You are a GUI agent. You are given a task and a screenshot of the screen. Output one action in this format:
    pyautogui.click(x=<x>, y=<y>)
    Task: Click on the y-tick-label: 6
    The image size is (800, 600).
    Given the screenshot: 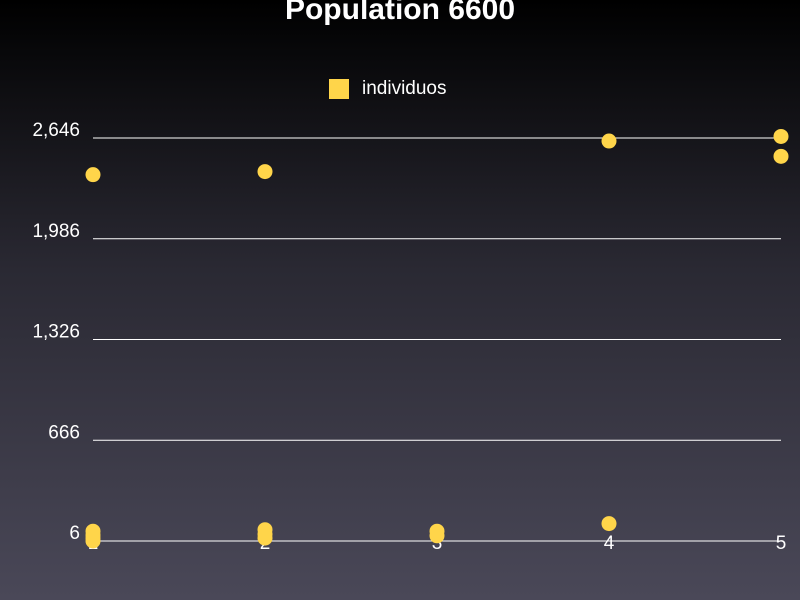 What is the action you would take?
    pyautogui.click(x=74, y=533)
    